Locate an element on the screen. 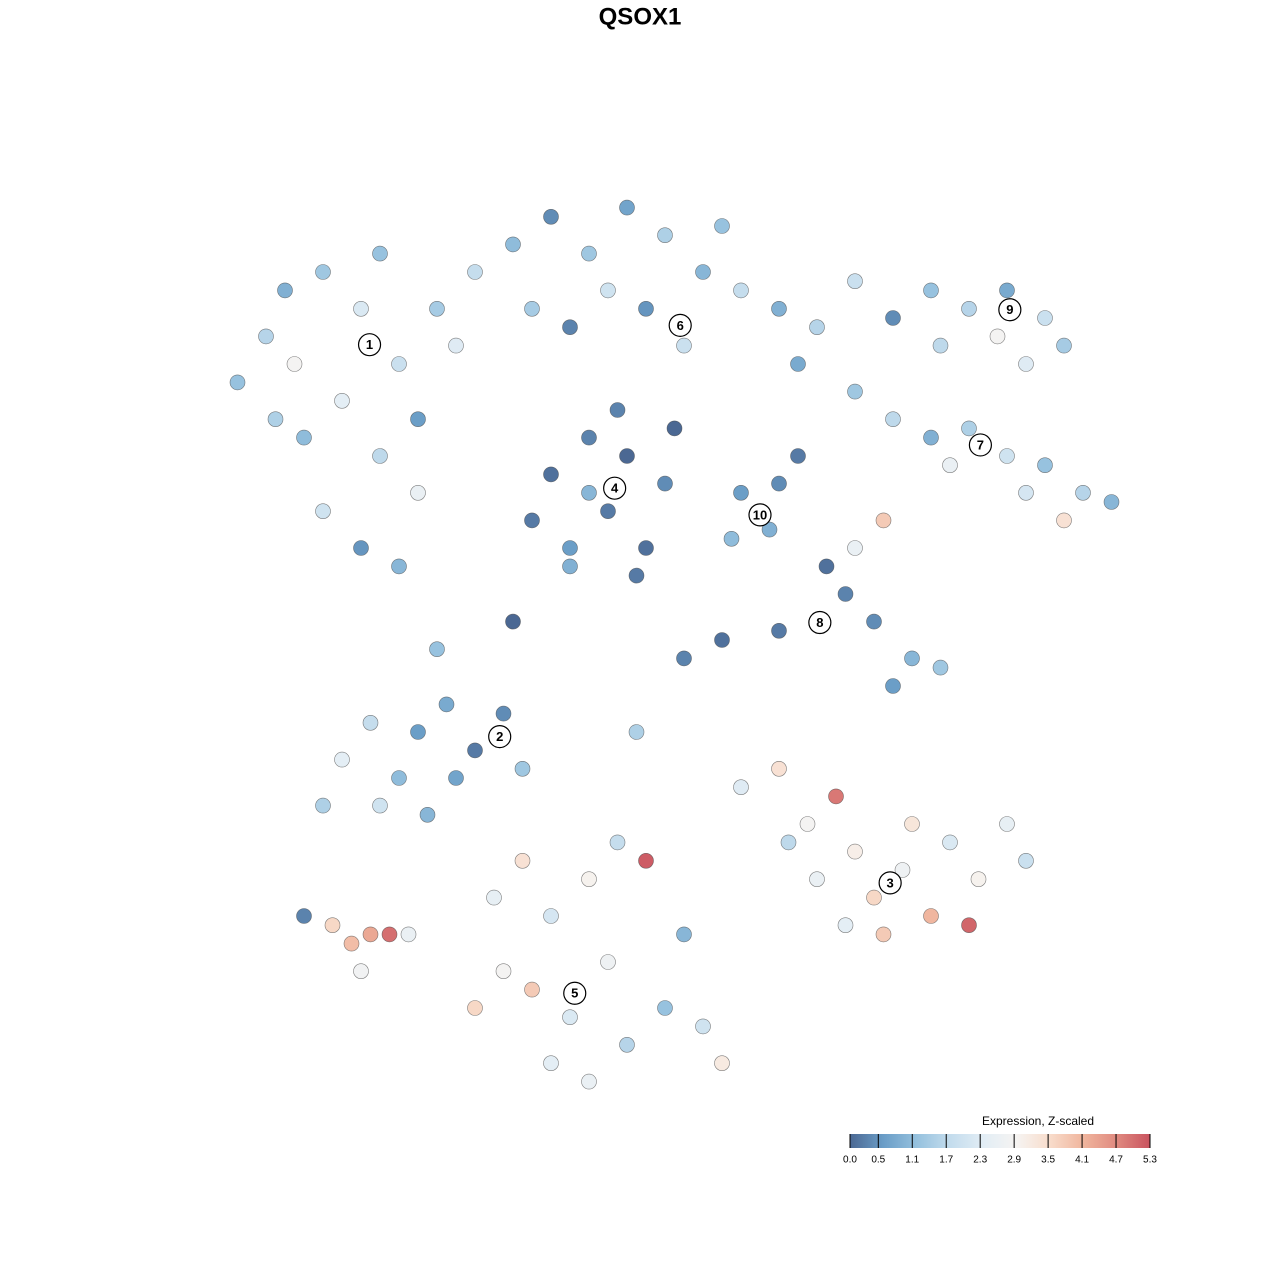 This screenshot has height=1280, width=1280. cluster-label: 3 is located at coordinates (890, 882).